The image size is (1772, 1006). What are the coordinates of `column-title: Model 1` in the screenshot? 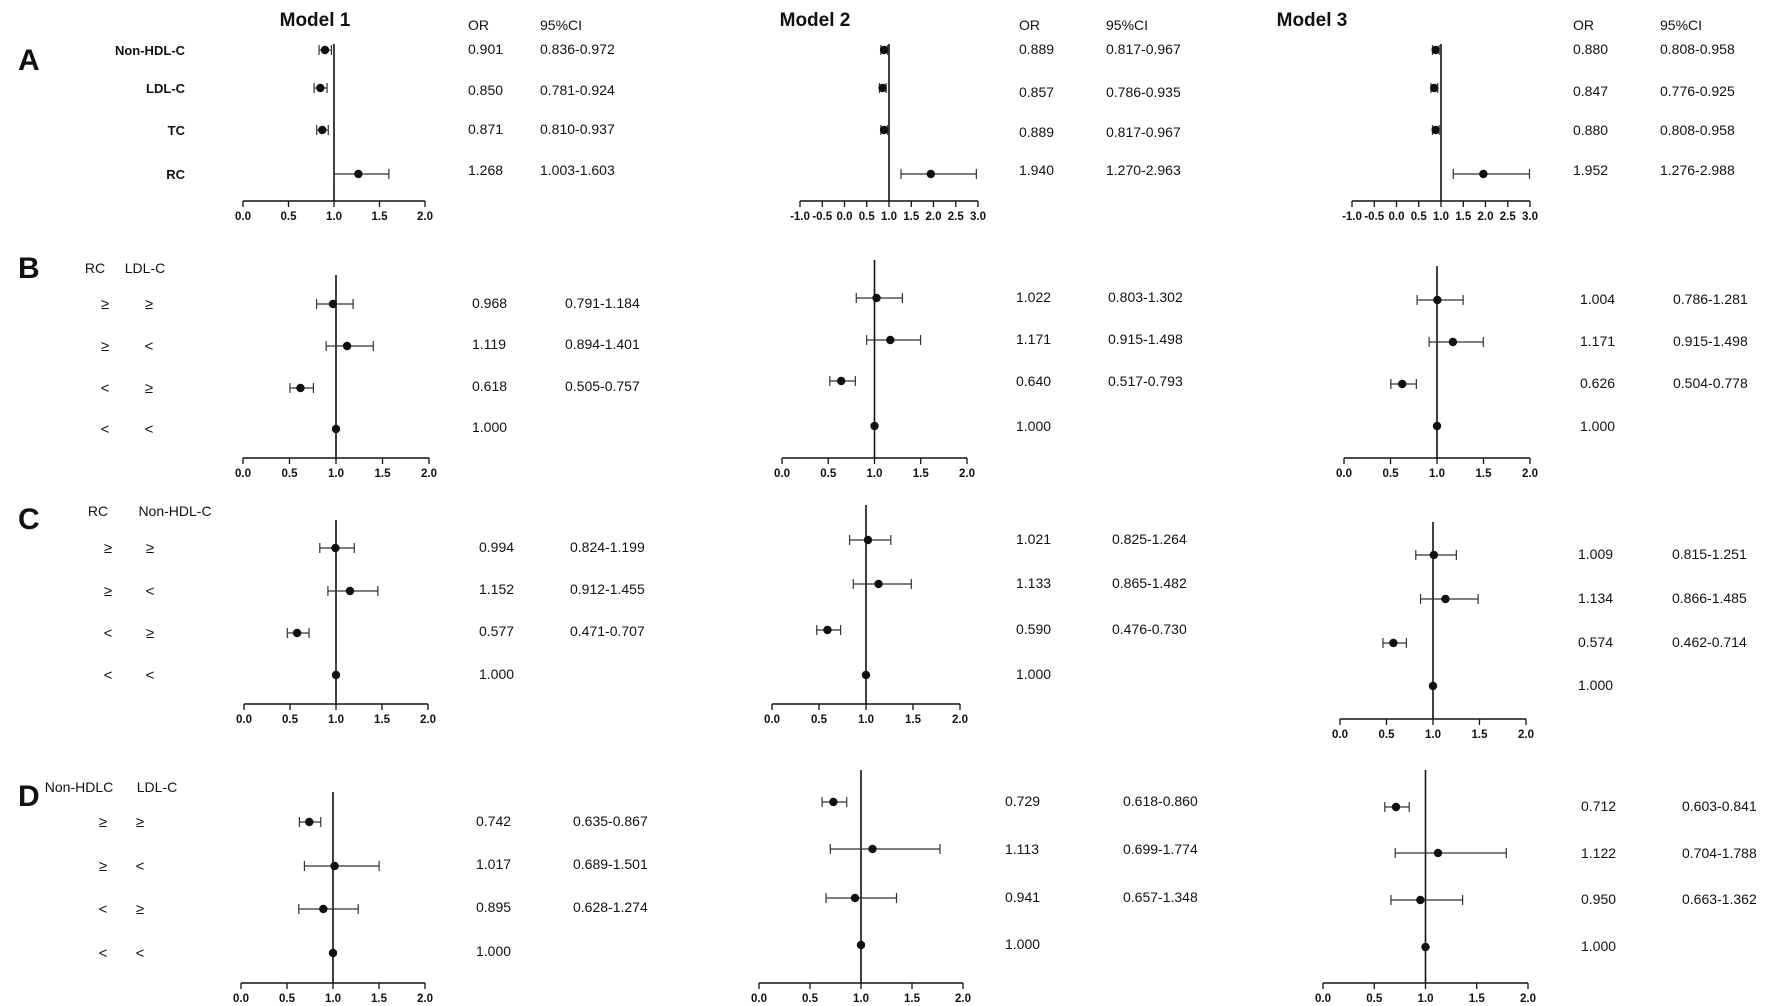 It's located at (315, 20).